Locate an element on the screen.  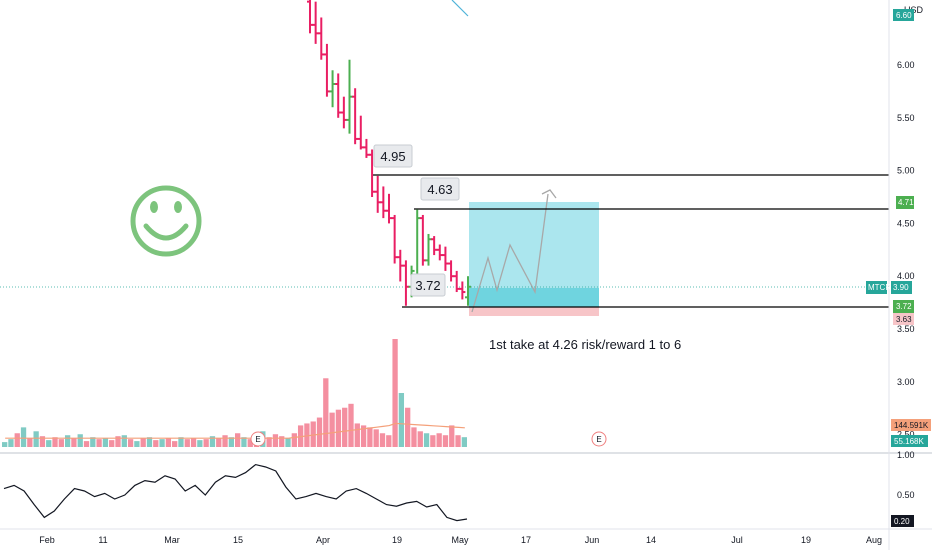
price-tick-label: 3.00 is located at coordinates (906, 382).